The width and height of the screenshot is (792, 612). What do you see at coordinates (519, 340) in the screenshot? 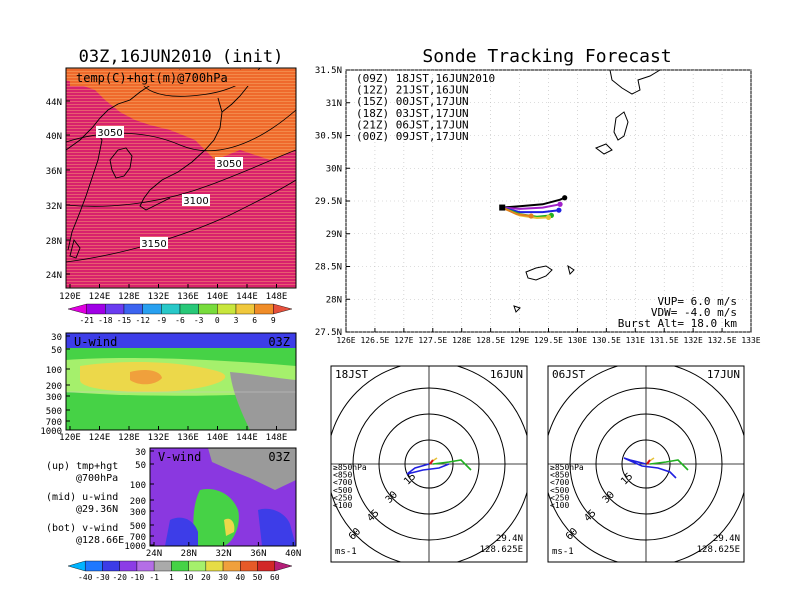
I see `lon-tick-label: 129E` at bounding box center [519, 340].